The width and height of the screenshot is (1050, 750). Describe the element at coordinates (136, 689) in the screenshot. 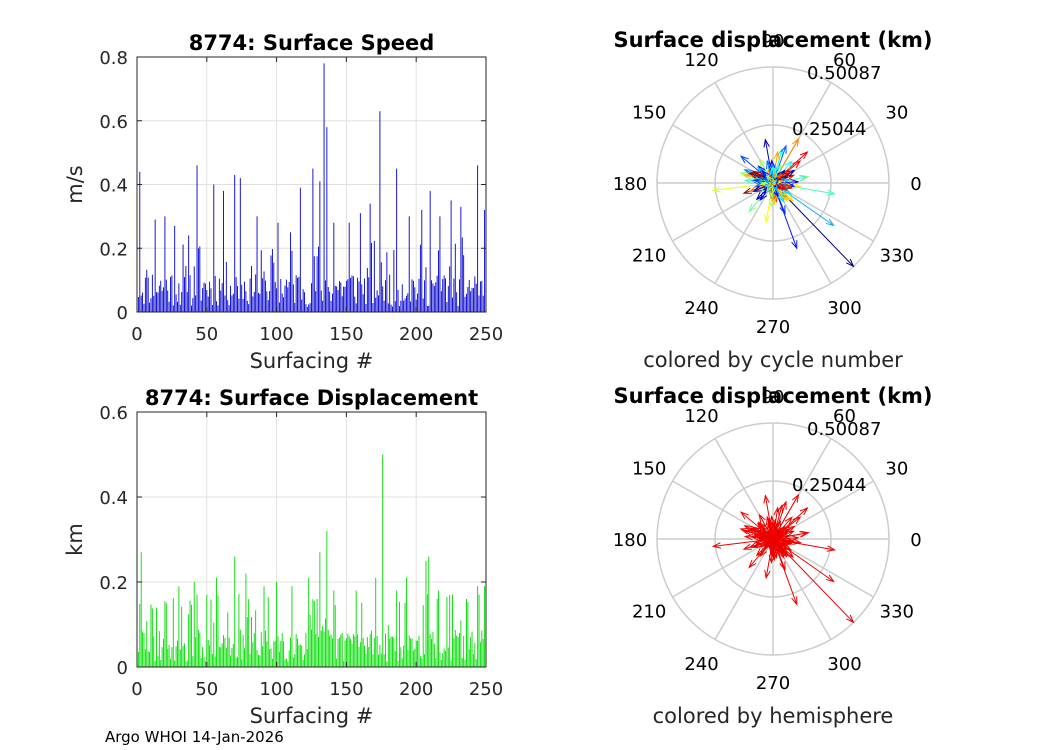

I see `x-tick-label: 0` at that location.